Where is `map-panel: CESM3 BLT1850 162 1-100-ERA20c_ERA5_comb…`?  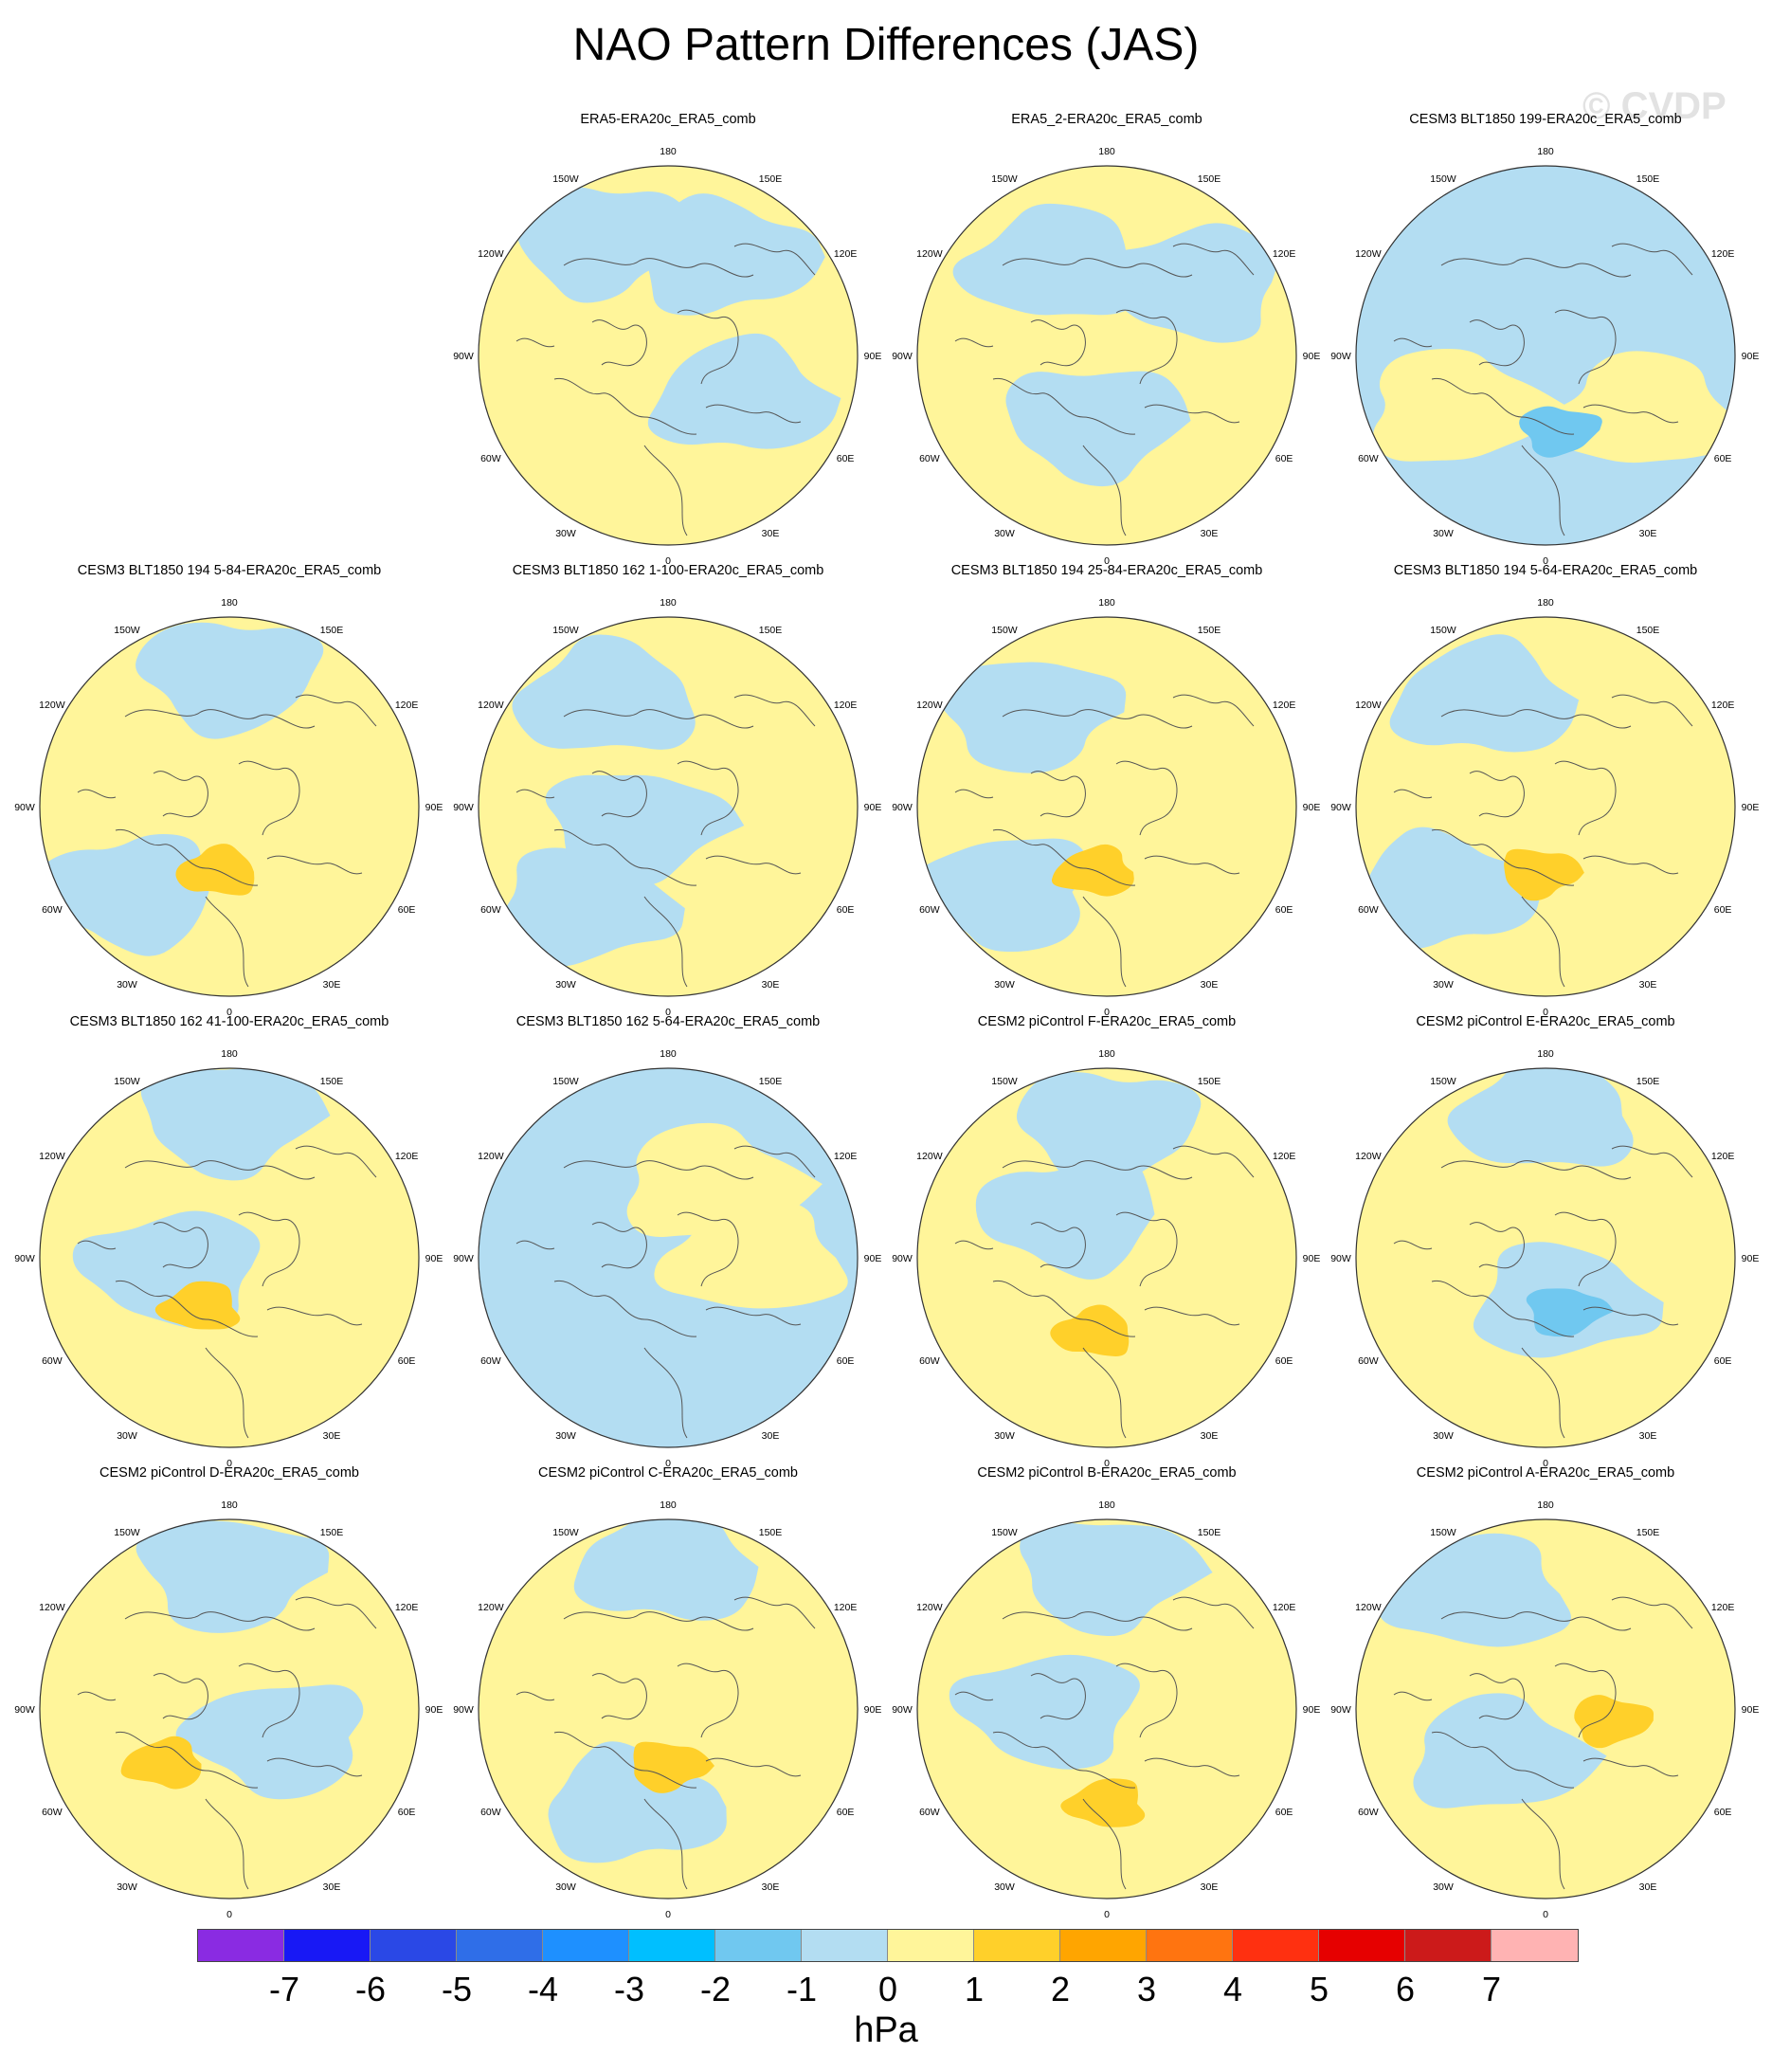
map-panel: CESM3 BLT1850 162 1-100-ERA20c_ERA5_comb… is located at coordinates (668, 790).